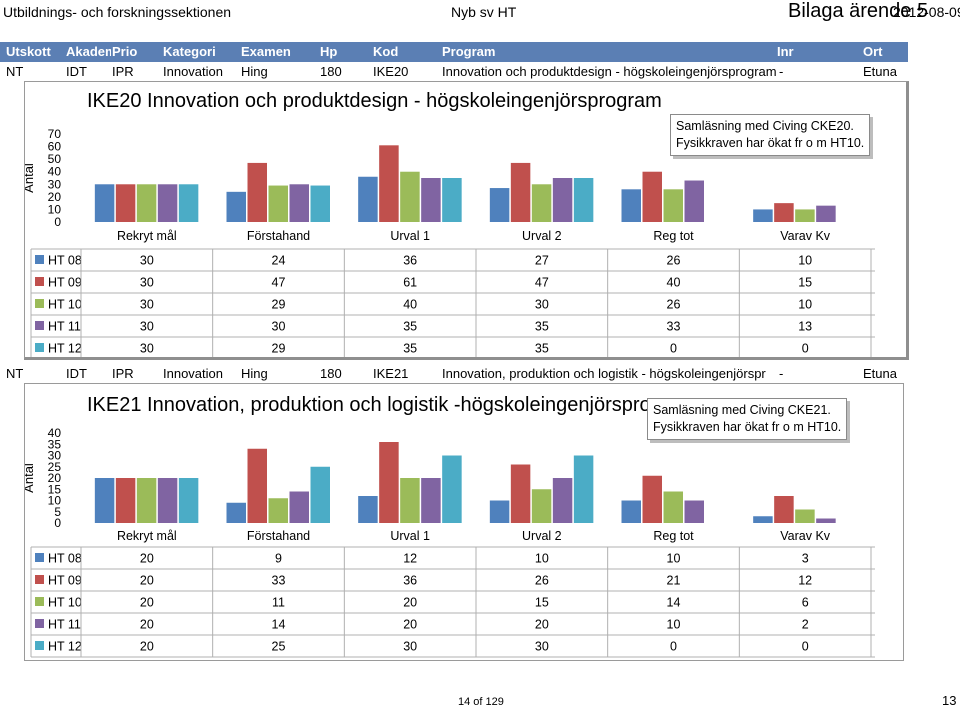 This screenshot has height=709, width=960. Describe the element at coordinates (279, 261) in the screenshot. I see `data-table-cell: 24` at that location.